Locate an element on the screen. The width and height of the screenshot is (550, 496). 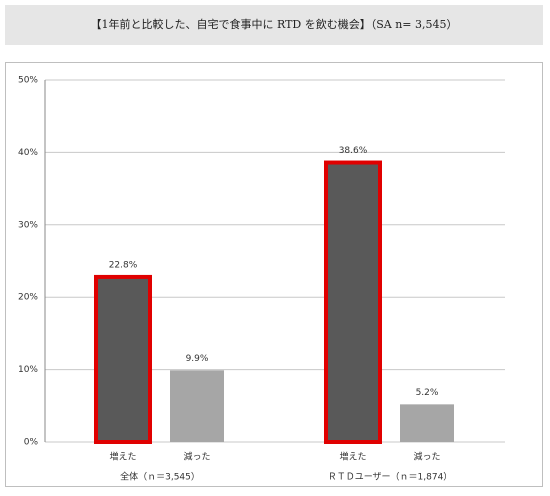
y-tick-label: 30% is located at coordinates (28, 225).